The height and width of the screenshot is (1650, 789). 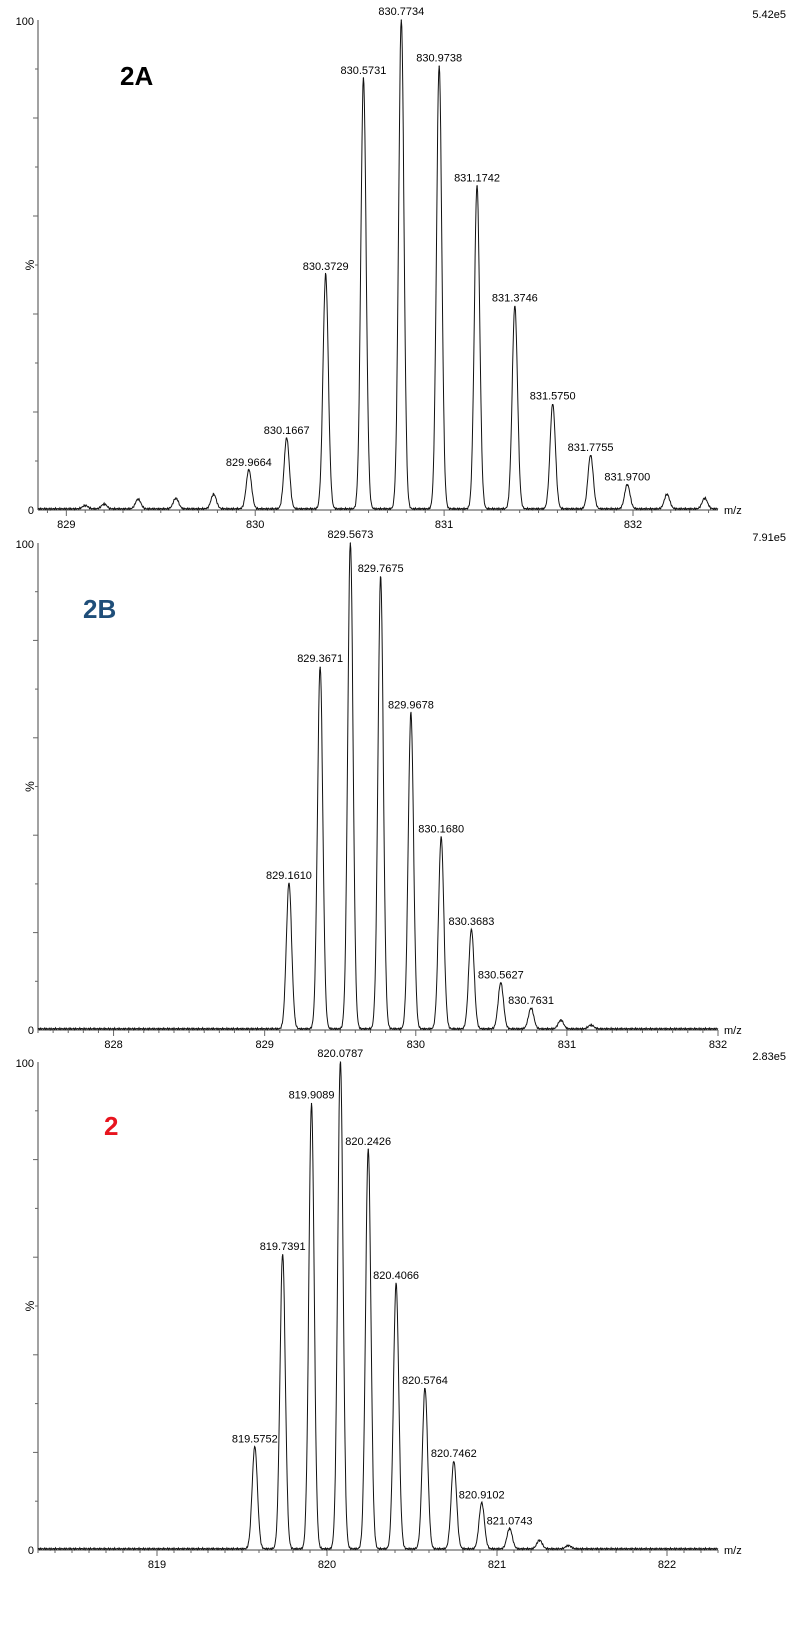 What do you see at coordinates (364, 71) in the screenshot?
I see `peak-label: 830.5731` at bounding box center [364, 71].